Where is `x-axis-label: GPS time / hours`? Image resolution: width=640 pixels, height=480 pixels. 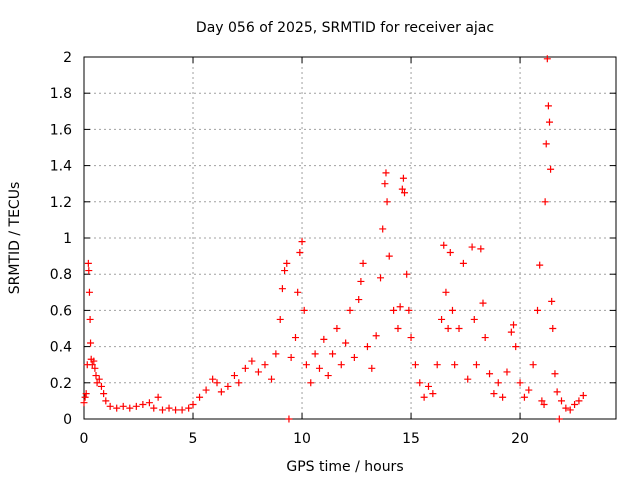 x-axis-label: GPS time / hours is located at coordinates (344, 467).